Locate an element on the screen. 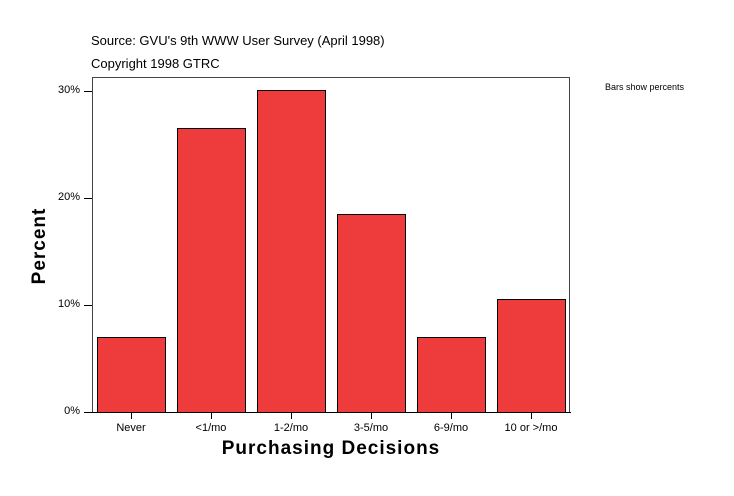 This screenshot has width=734, height=496. x-tick-label: 1-2/mo is located at coordinates (291, 428).